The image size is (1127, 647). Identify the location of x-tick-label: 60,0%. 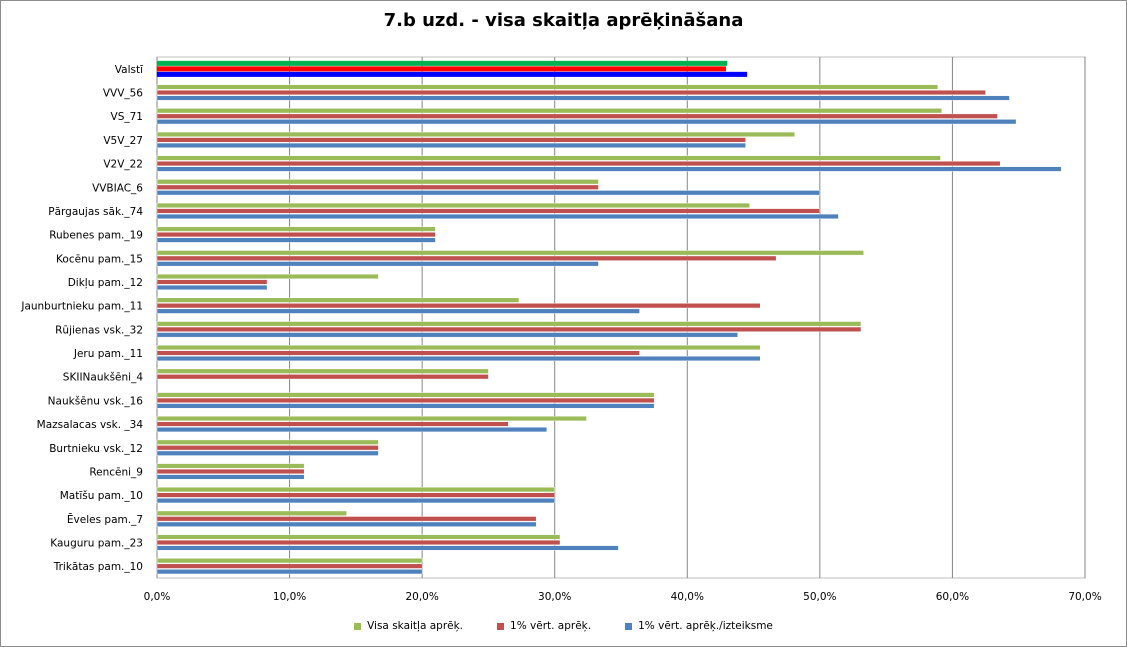
(952, 597).